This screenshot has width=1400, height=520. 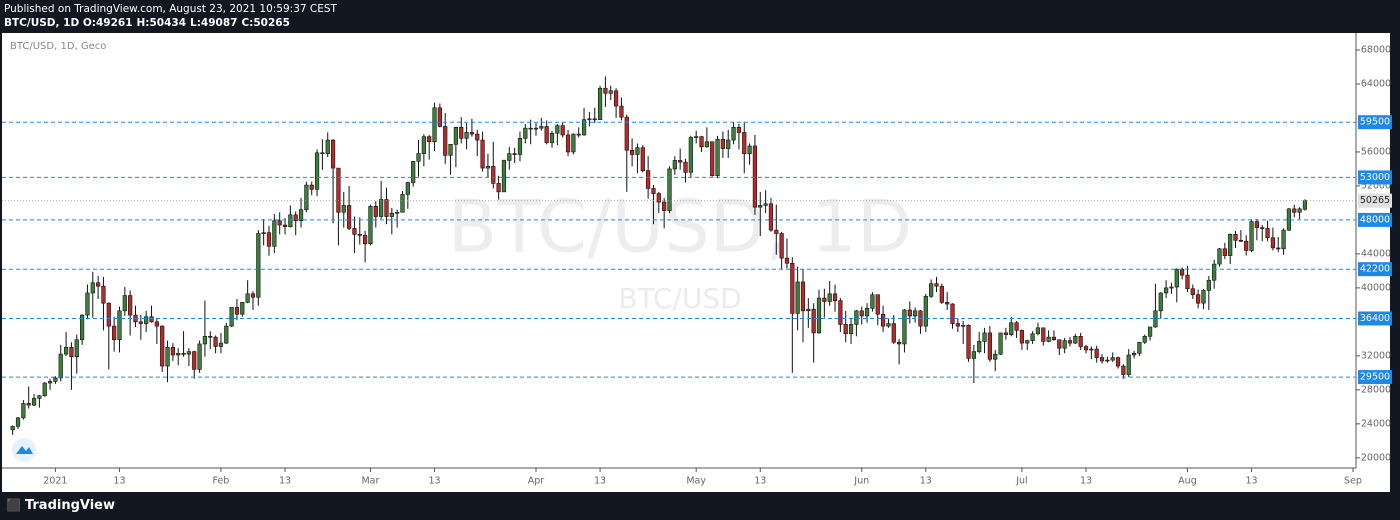 I want to click on y-tick-label: 64000, so click(x=1376, y=83).